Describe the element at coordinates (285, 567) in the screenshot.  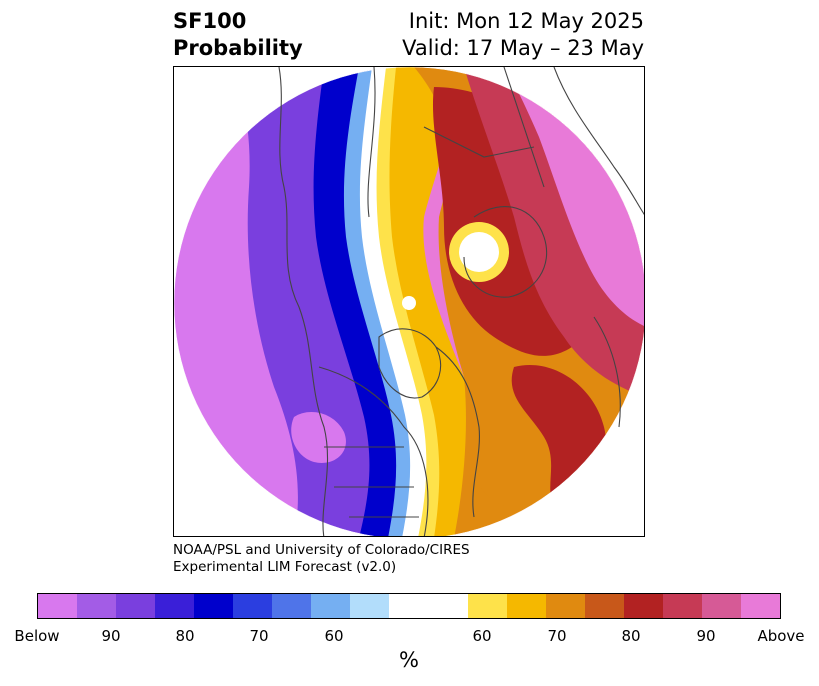
I see `credit-line-2: Experimental LIM Forecast (v2.0)` at that location.